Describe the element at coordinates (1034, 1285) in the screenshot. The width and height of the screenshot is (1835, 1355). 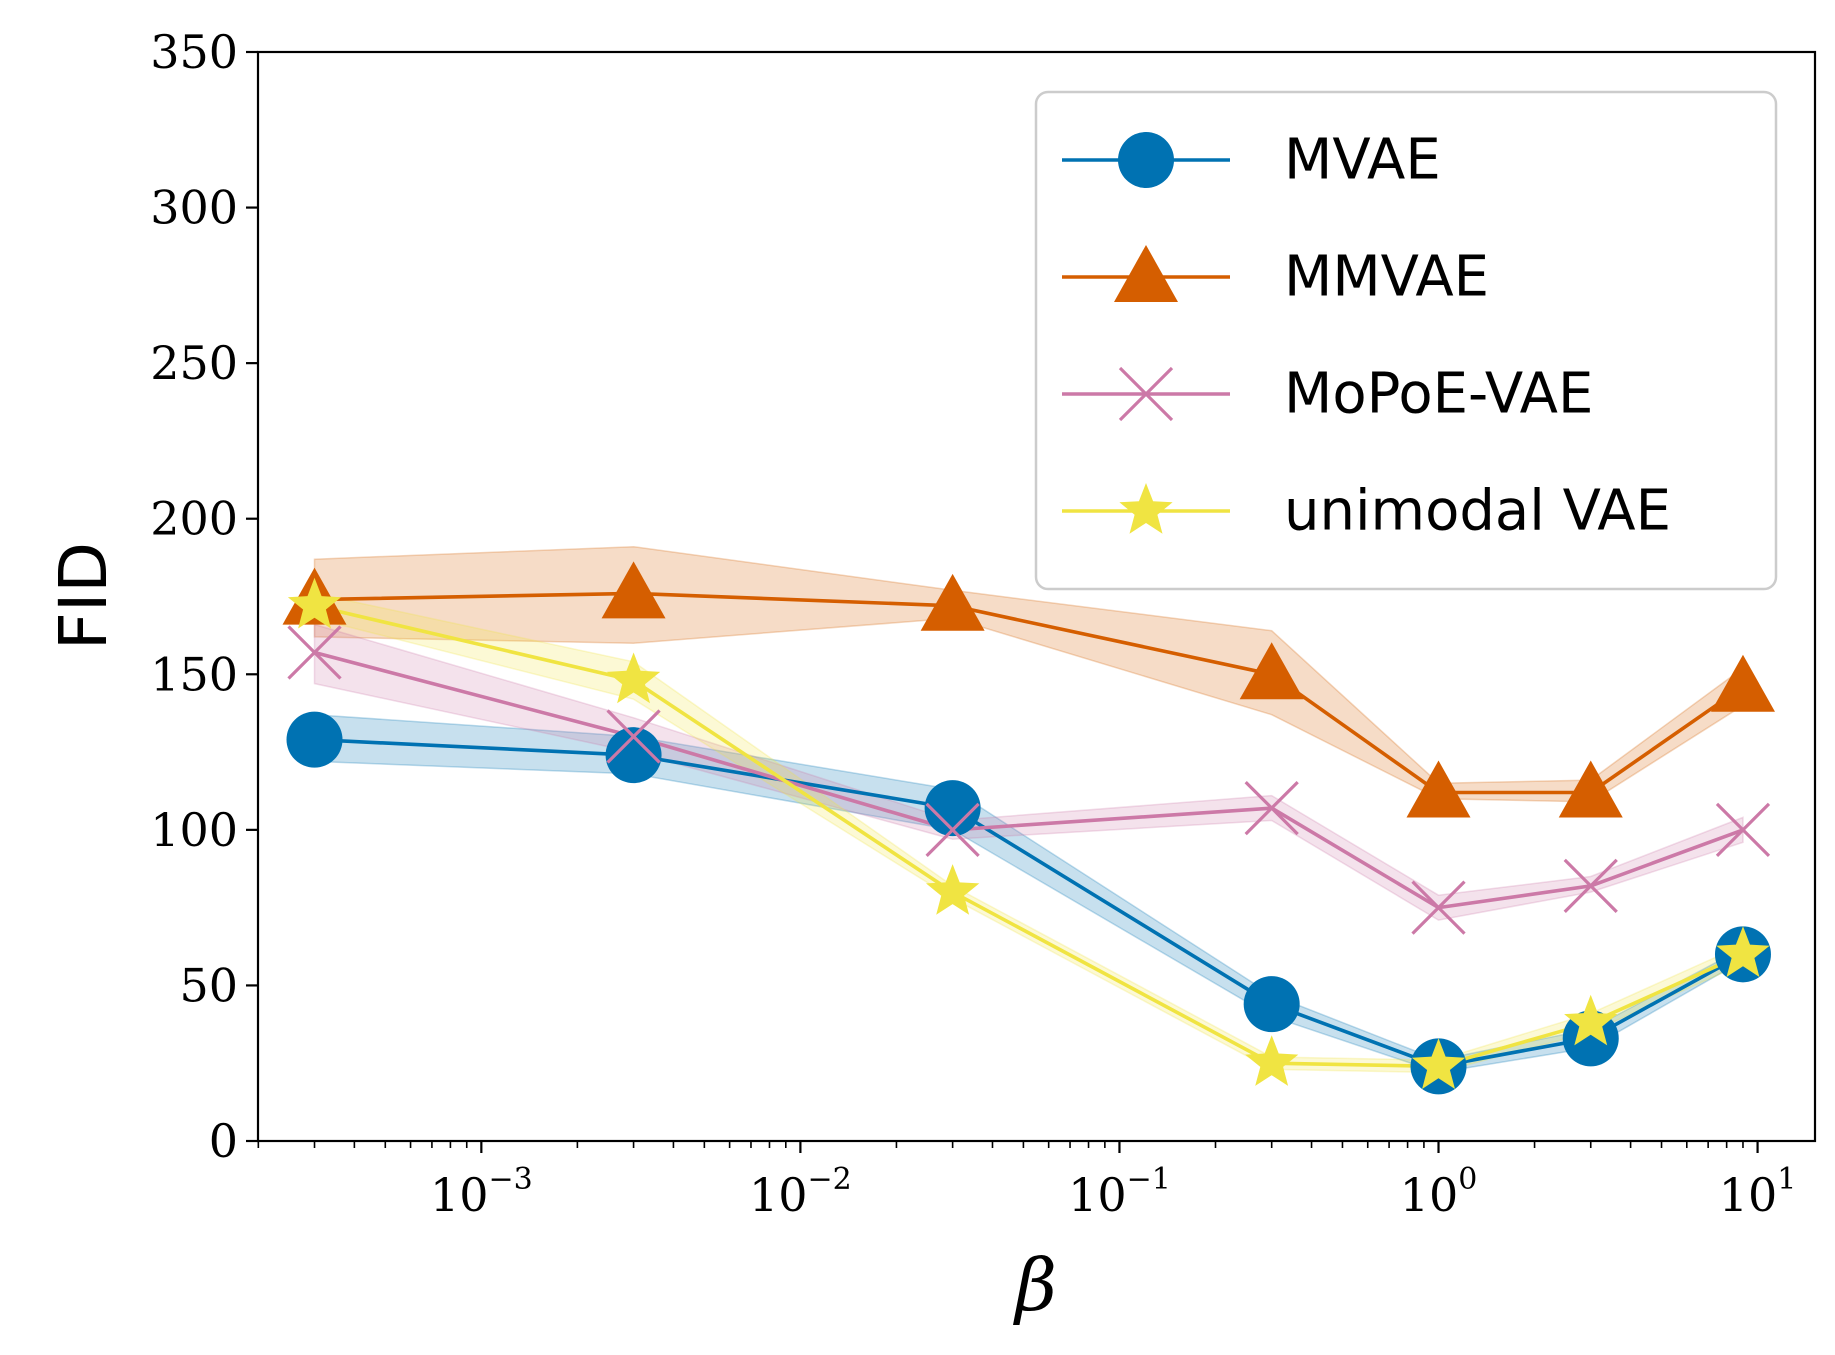
I see `x-axis-label: β` at that location.